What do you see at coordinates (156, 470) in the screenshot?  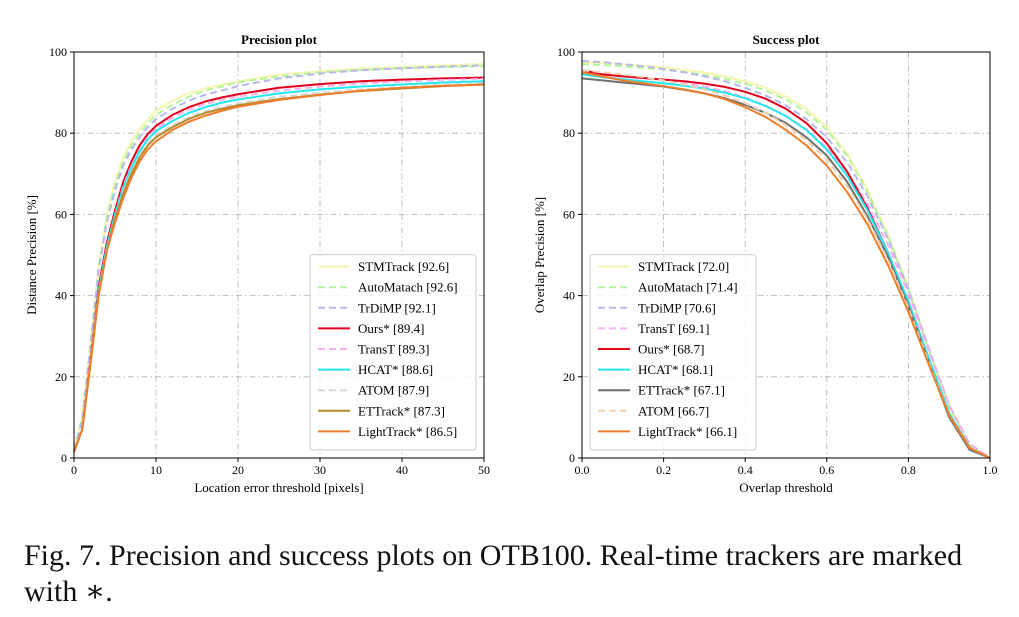 I see `x-tick-label: 10` at bounding box center [156, 470].